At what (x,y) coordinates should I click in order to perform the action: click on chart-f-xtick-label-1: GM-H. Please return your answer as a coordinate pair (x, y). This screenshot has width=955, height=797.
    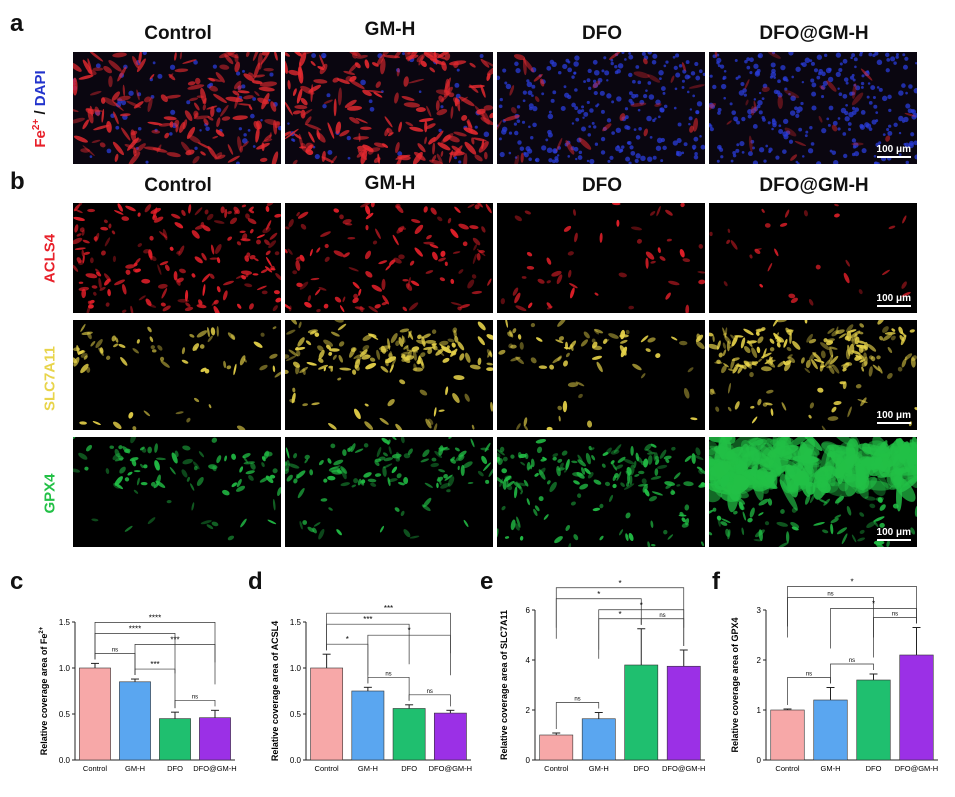
    Looking at the image, I should click on (831, 768).